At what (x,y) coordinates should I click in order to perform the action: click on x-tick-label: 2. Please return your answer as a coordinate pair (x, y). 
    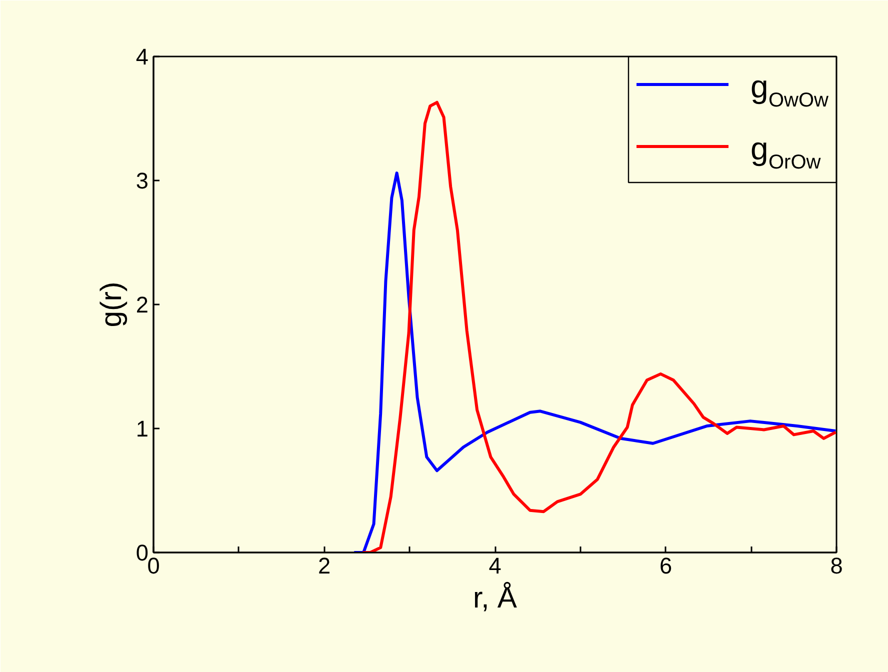
    Looking at the image, I should click on (324, 565).